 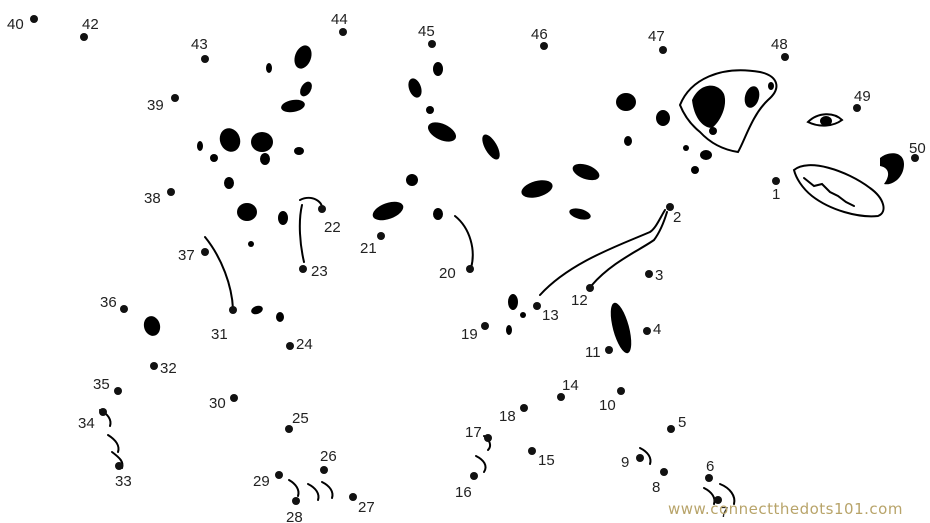 What do you see at coordinates (15, 24) in the screenshot?
I see `dot-label-40: 40` at bounding box center [15, 24].